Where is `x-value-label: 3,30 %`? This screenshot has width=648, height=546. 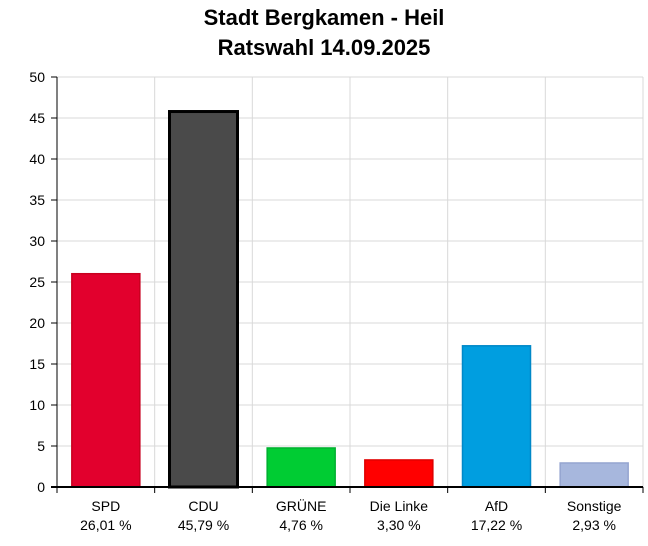
x-value-label: 3,30 % is located at coordinates (399, 525).